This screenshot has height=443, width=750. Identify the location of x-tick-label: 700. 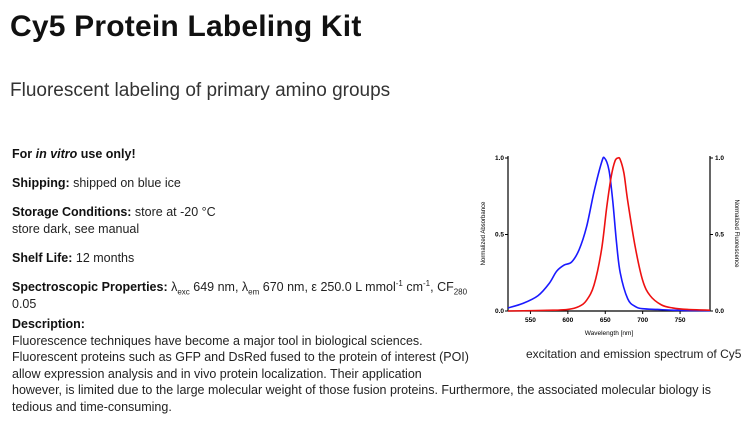
(642, 320).